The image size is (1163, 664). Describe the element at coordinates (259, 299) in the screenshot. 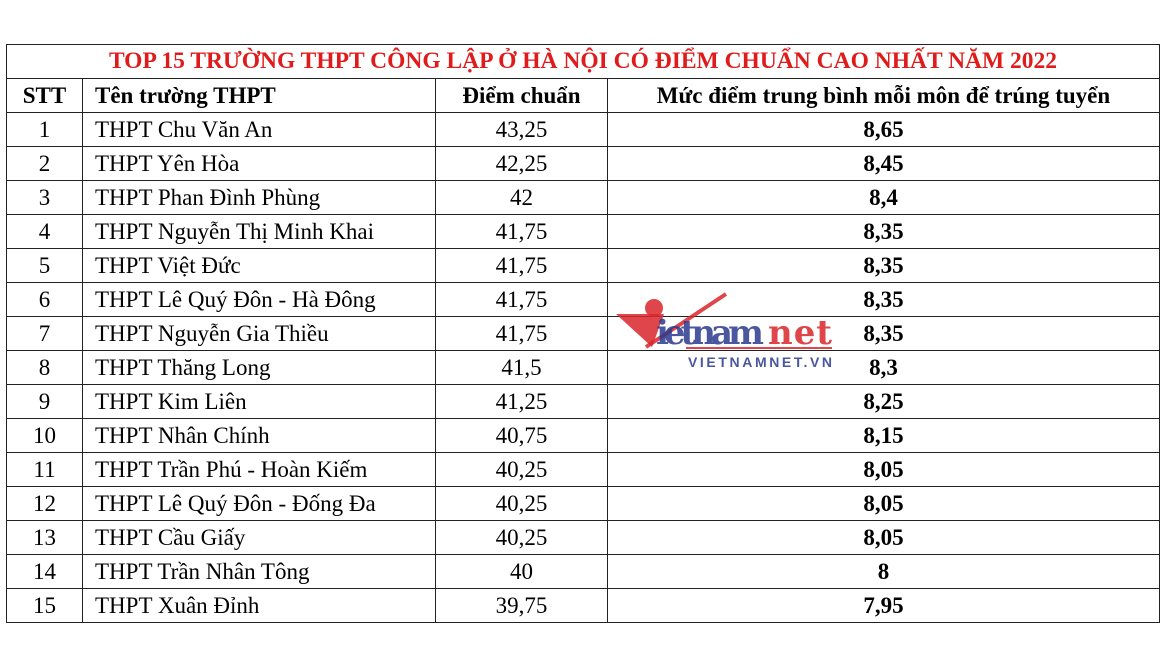

I see `row-school-name: THPT Lê Quý Đôn - Hà Đông` at that location.